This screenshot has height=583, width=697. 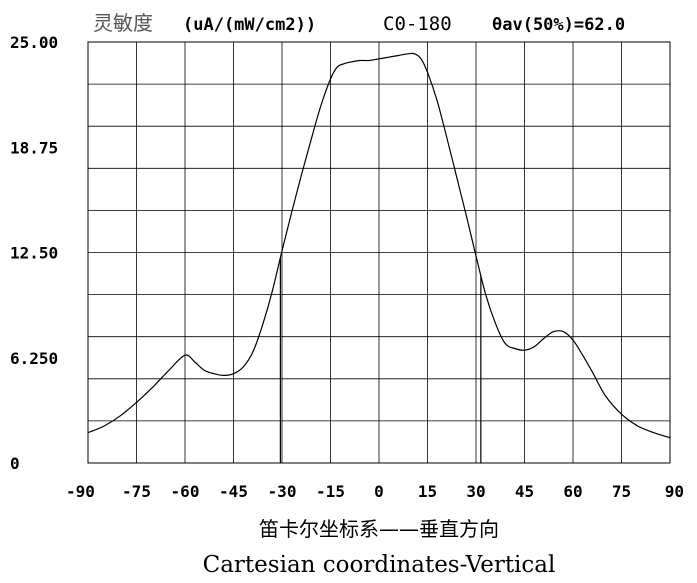 What do you see at coordinates (185, 491) in the screenshot?
I see `x-tick-label: -60` at bounding box center [185, 491].